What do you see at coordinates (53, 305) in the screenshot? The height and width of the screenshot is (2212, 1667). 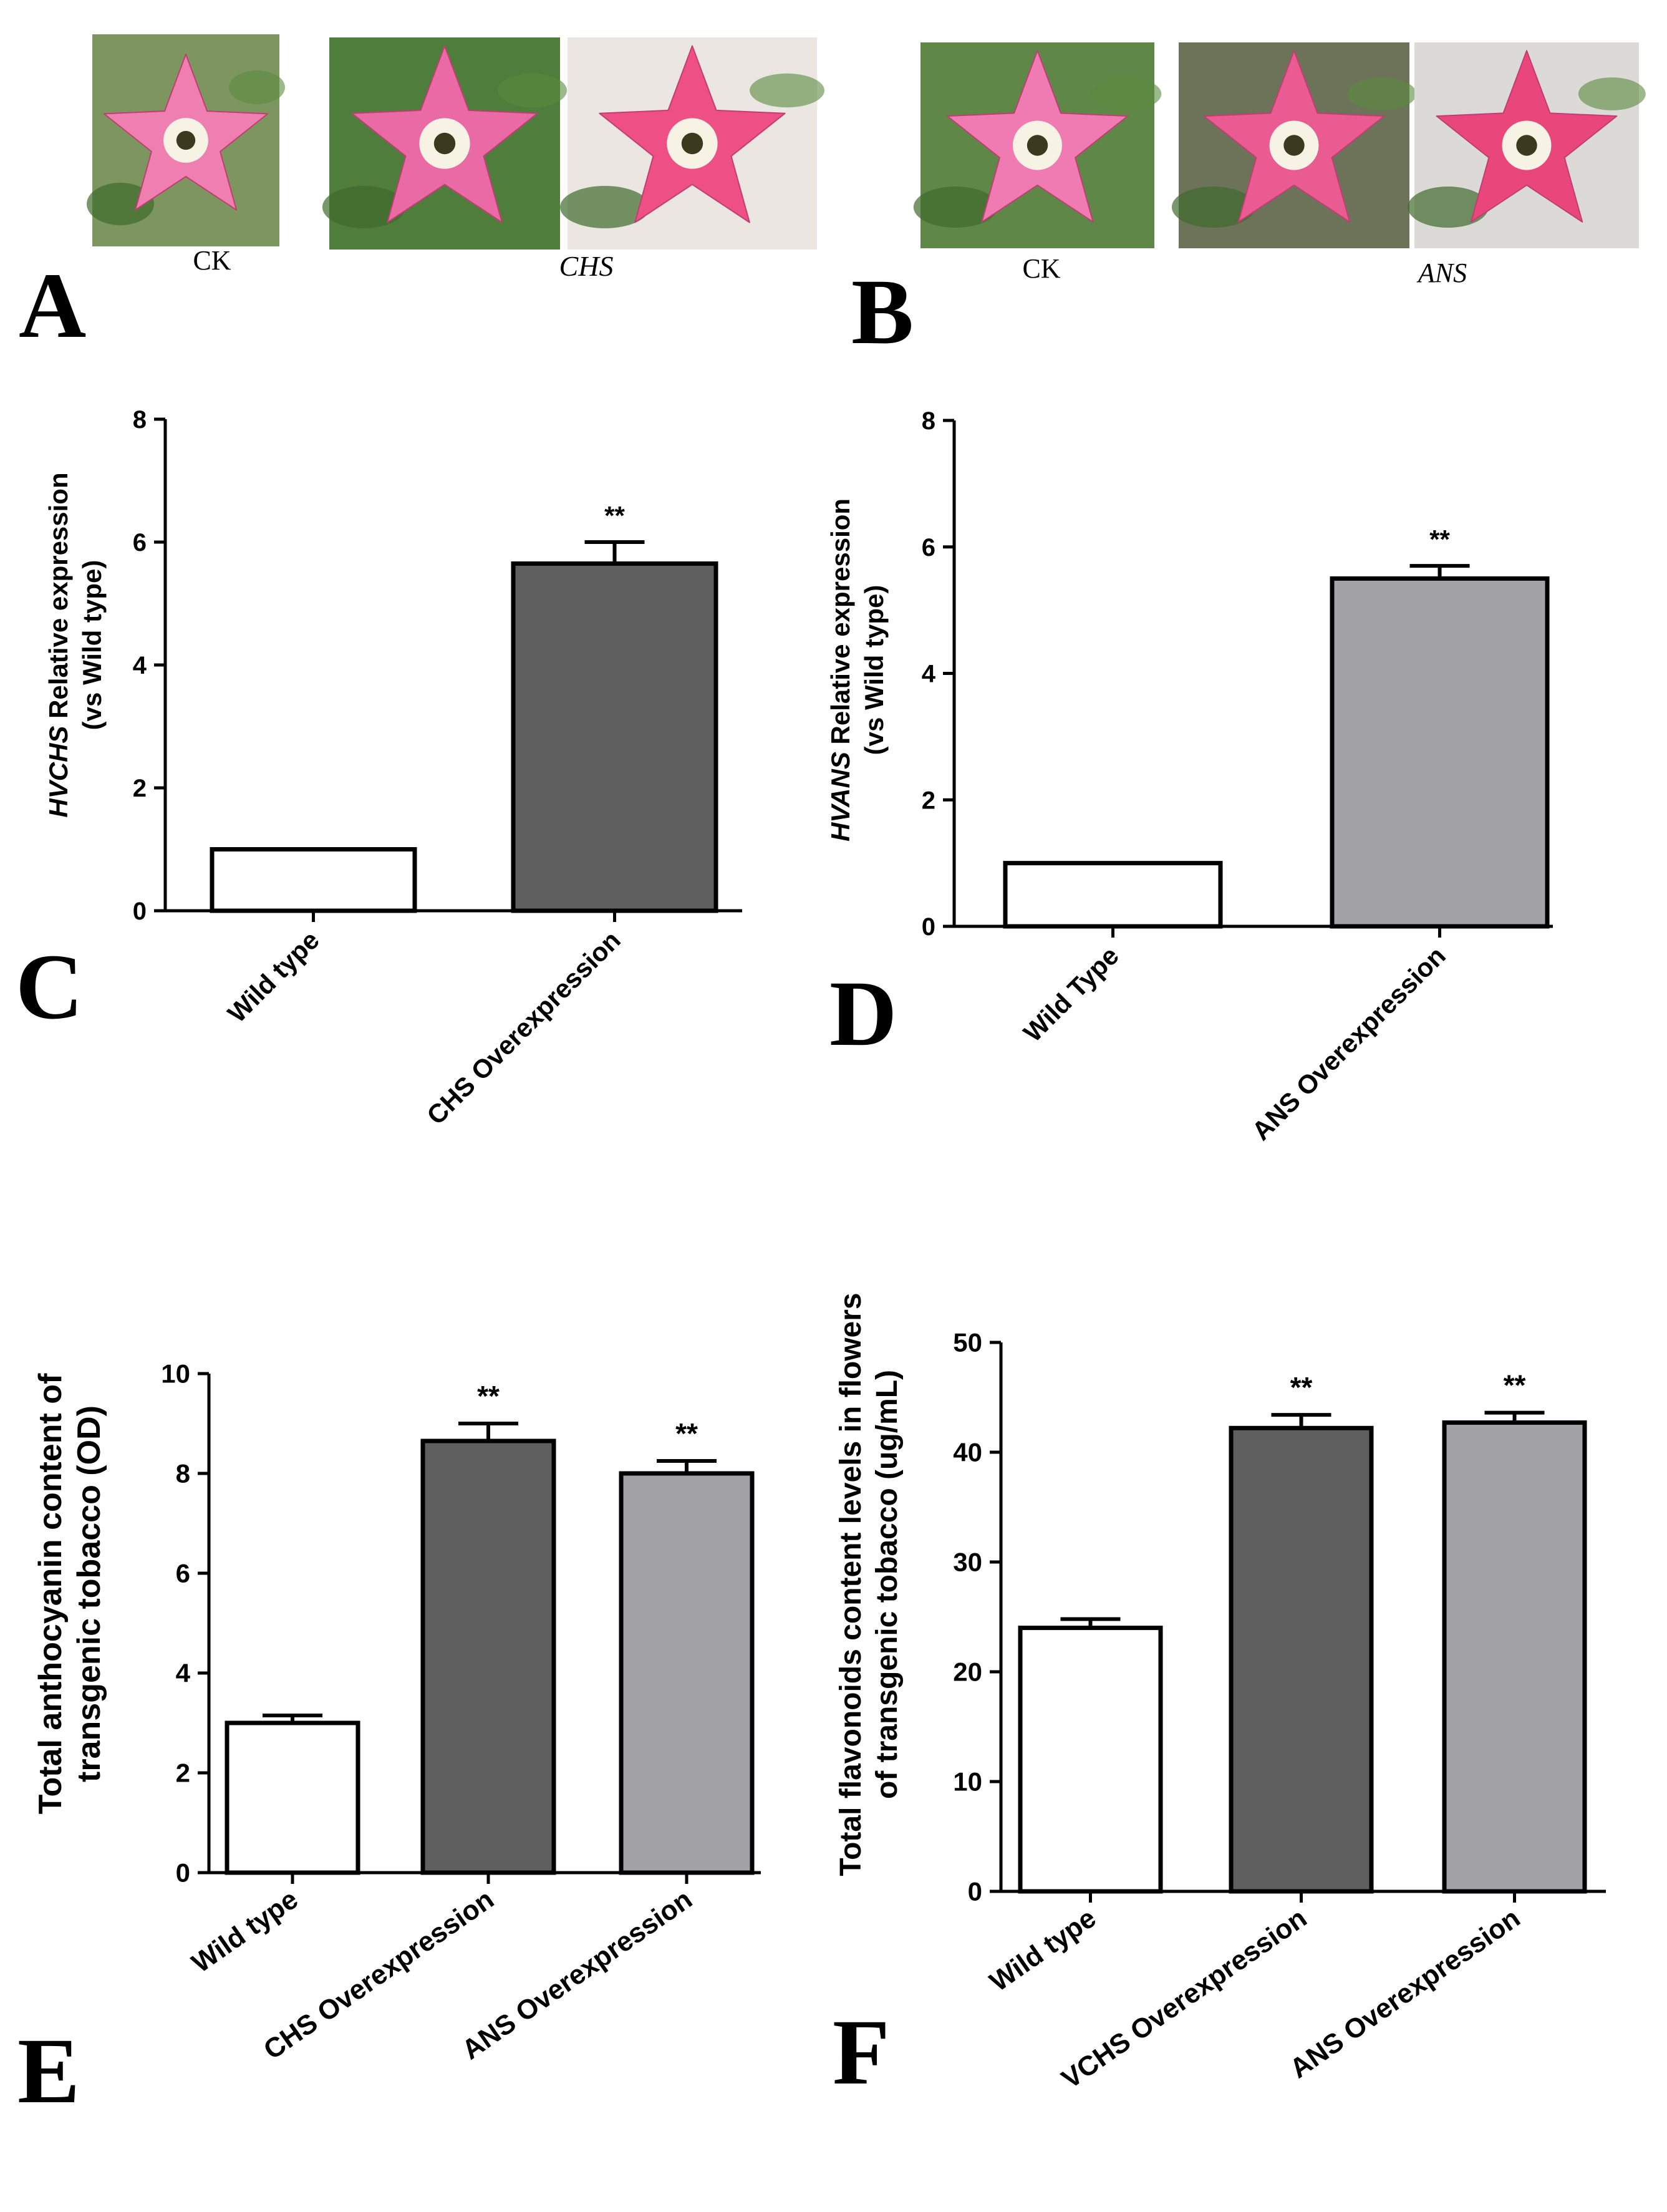 I see `panel-label-a: A` at bounding box center [53, 305].